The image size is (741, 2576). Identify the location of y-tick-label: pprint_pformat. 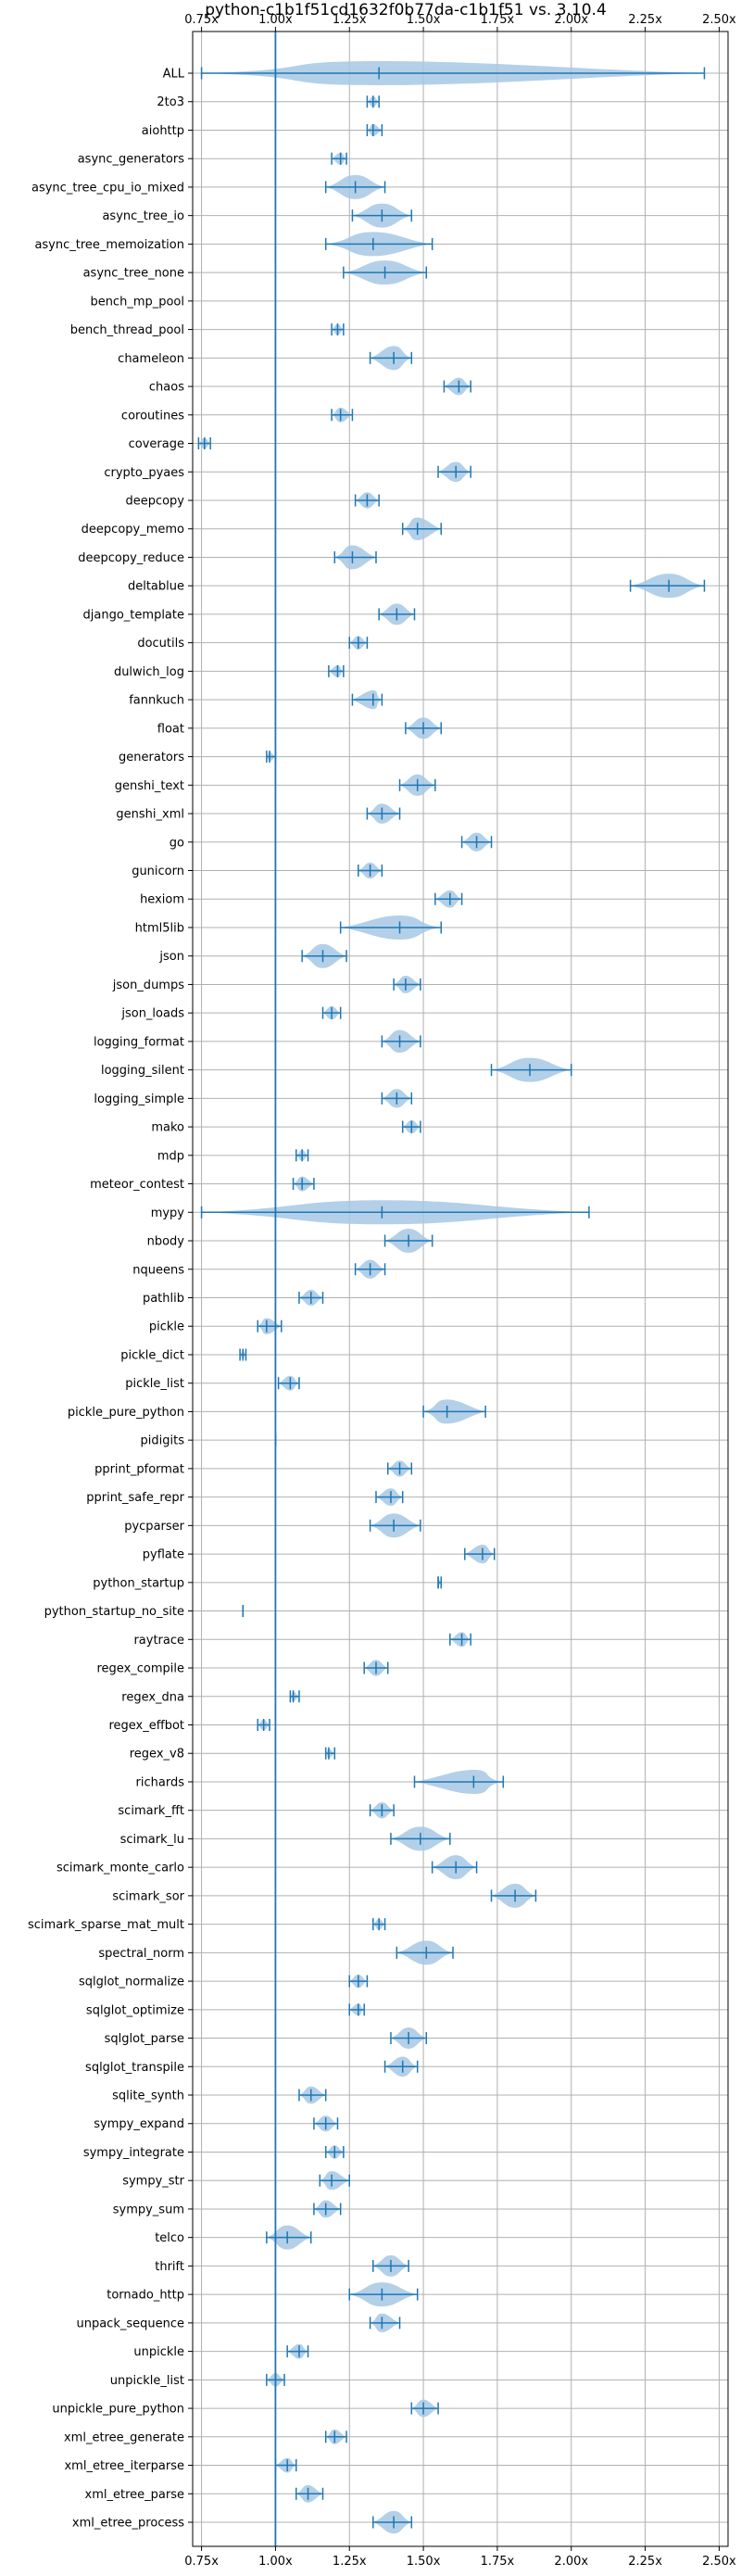
(139, 1469).